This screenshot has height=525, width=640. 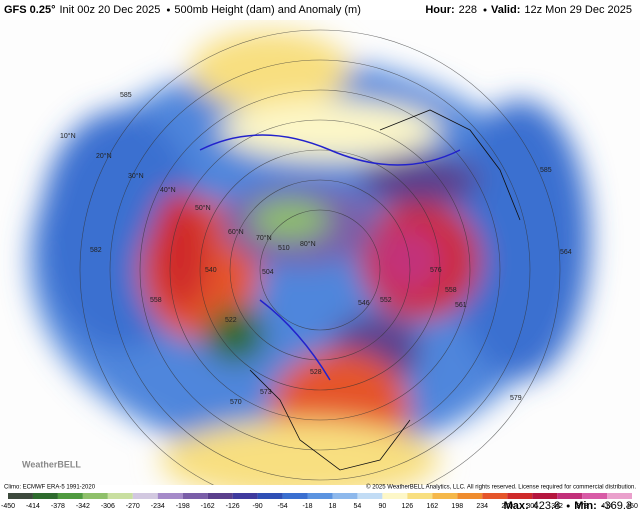 I want to click on contour-label: 570, so click(x=236, y=402).